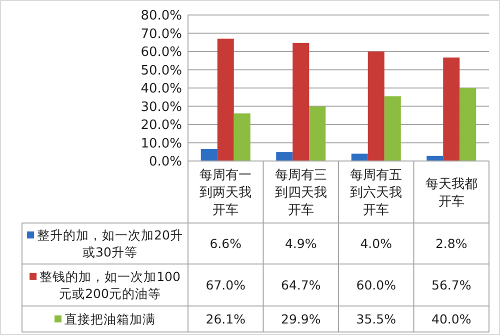  What do you see at coordinates (451, 243) in the screenshot?
I see `data-label: 2.8%` at bounding box center [451, 243].